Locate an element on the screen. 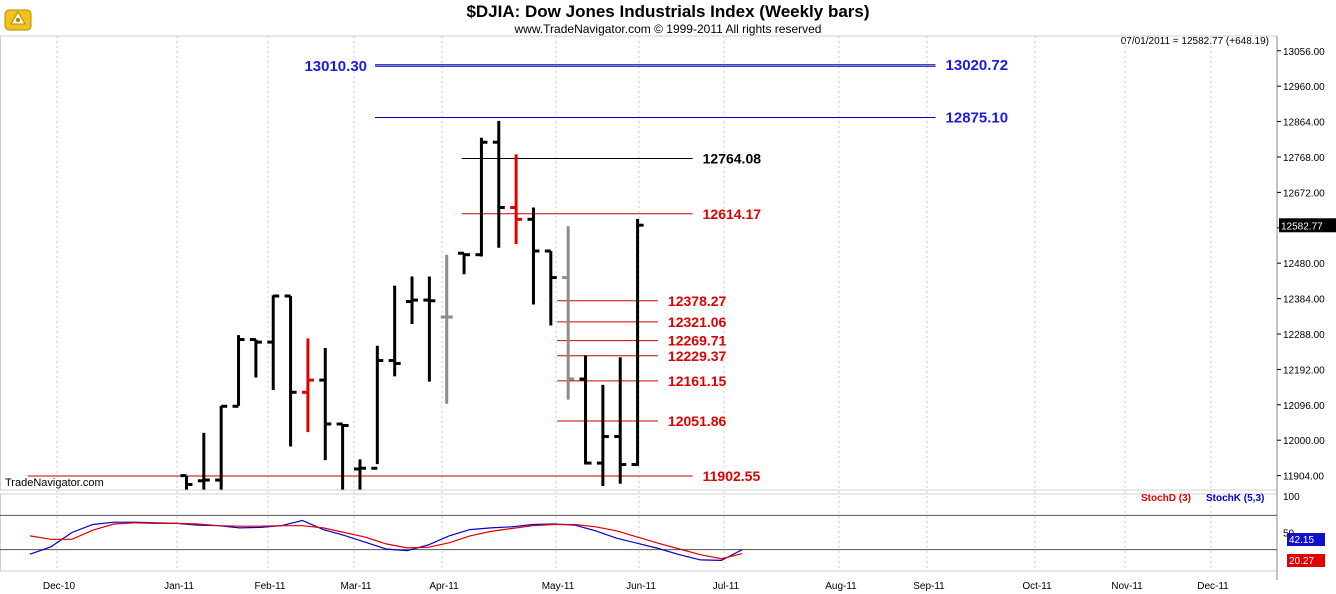 The width and height of the screenshot is (1336, 594). stochk-value-label: 42.15 is located at coordinates (1301, 540).